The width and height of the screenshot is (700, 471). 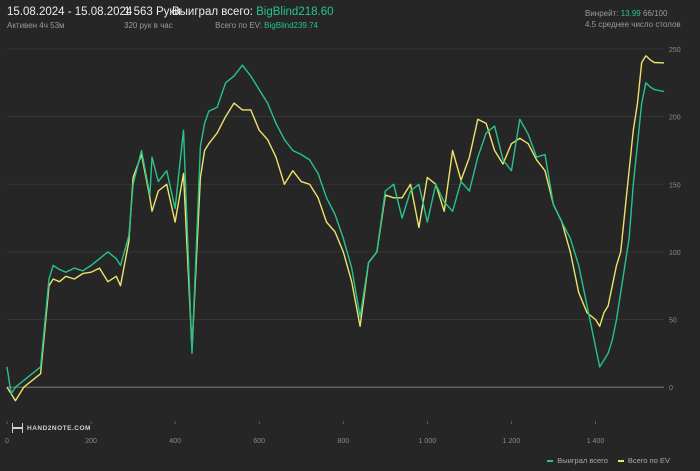 What do you see at coordinates (175, 441) in the screenshot?
I see `x-tick-label: 400` at bounding box center [175, 441].